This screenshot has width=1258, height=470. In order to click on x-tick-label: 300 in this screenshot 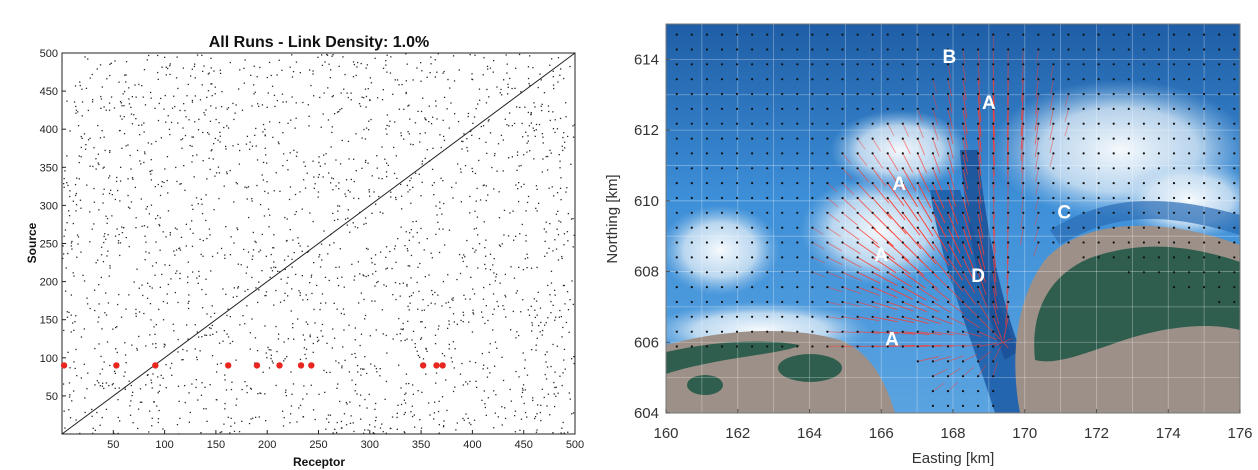, I will do `click(370, 445)`.